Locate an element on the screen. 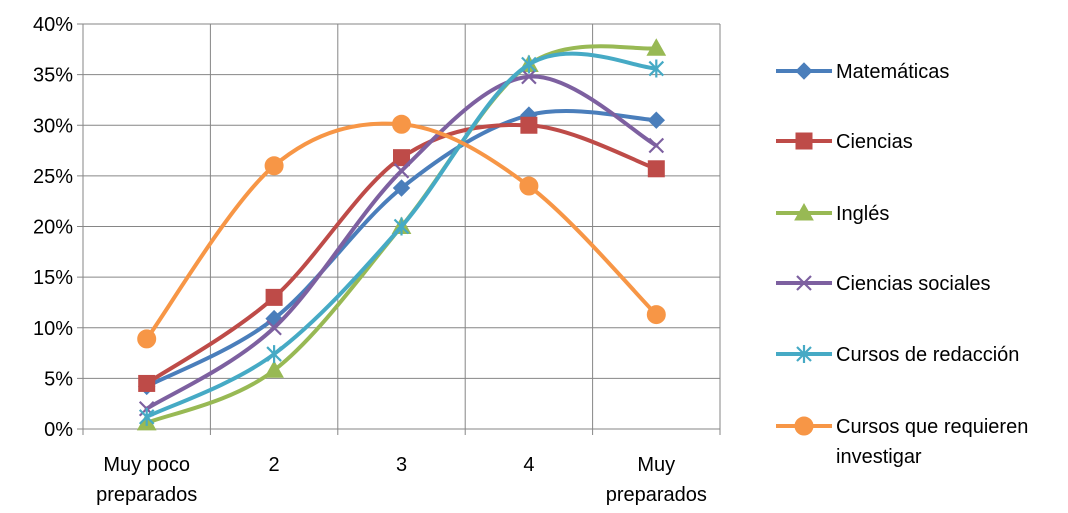 The image size is (1068, 513). y-tick-label: 5% is located at coordinates (58, 379).